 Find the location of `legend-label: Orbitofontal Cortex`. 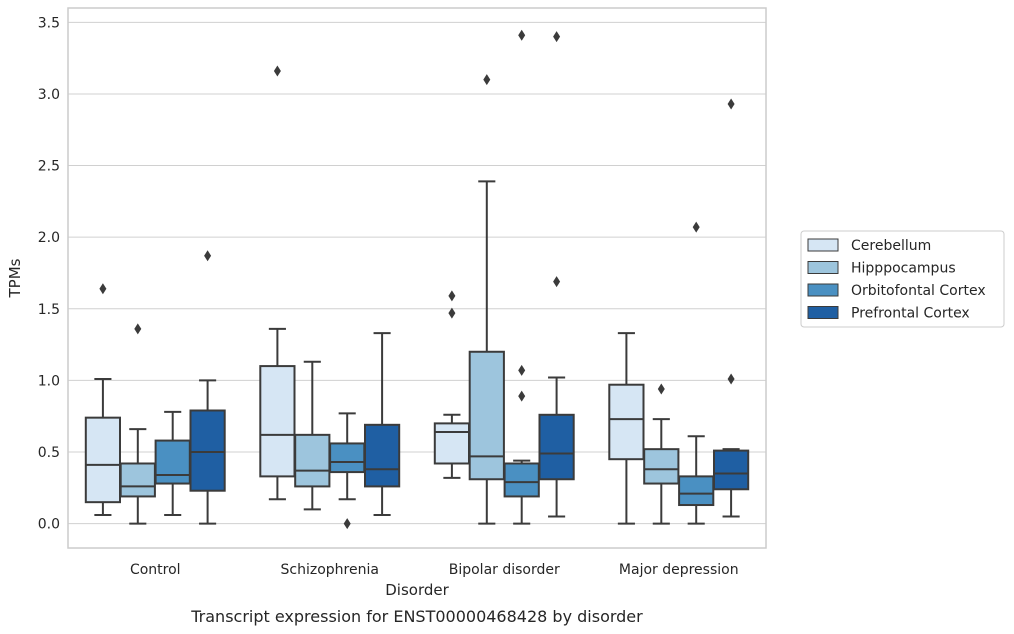

legend-label: Orbitofontal Cortex is located at coordinates (918, 291).